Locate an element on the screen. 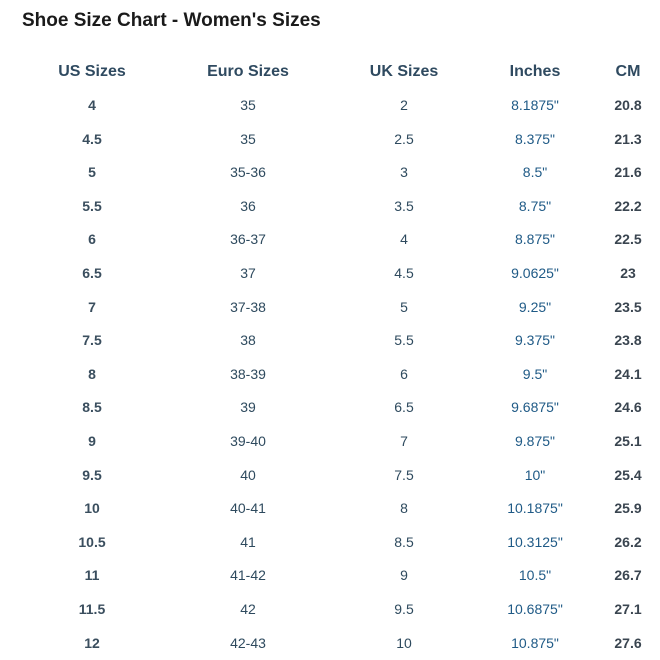 This screenshot has height=660, width=660. cell-uk-size: 7 is located at coordinates (404, 441).